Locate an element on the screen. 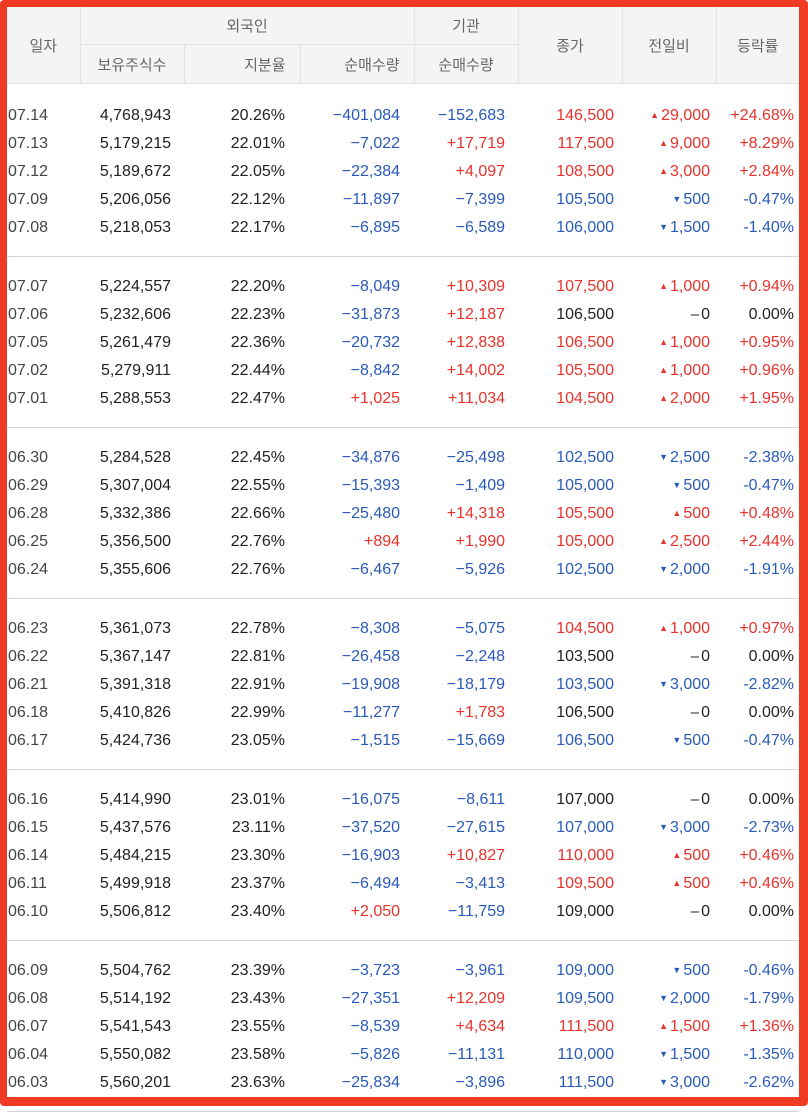  date-cell: 07.12 is located at coordinates (28, 171).